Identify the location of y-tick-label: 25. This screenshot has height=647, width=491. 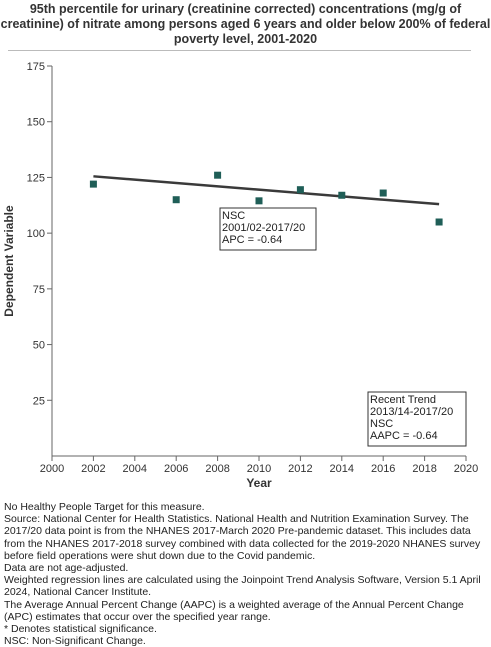
(39, 401).